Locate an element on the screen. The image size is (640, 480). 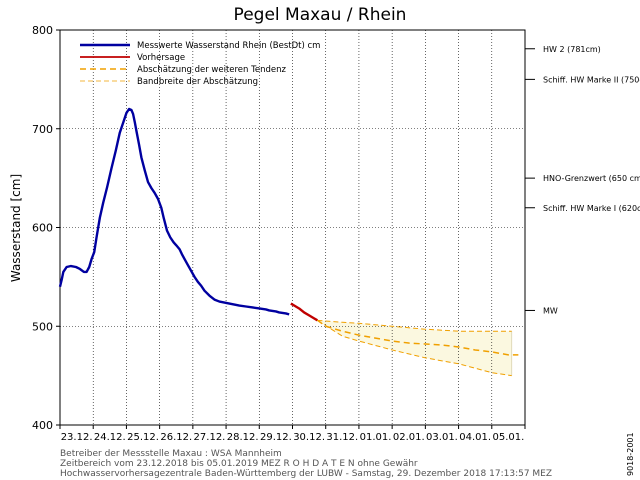
chart-title: Pegel Maxau / Rhein is located at coordinates (320, 15).